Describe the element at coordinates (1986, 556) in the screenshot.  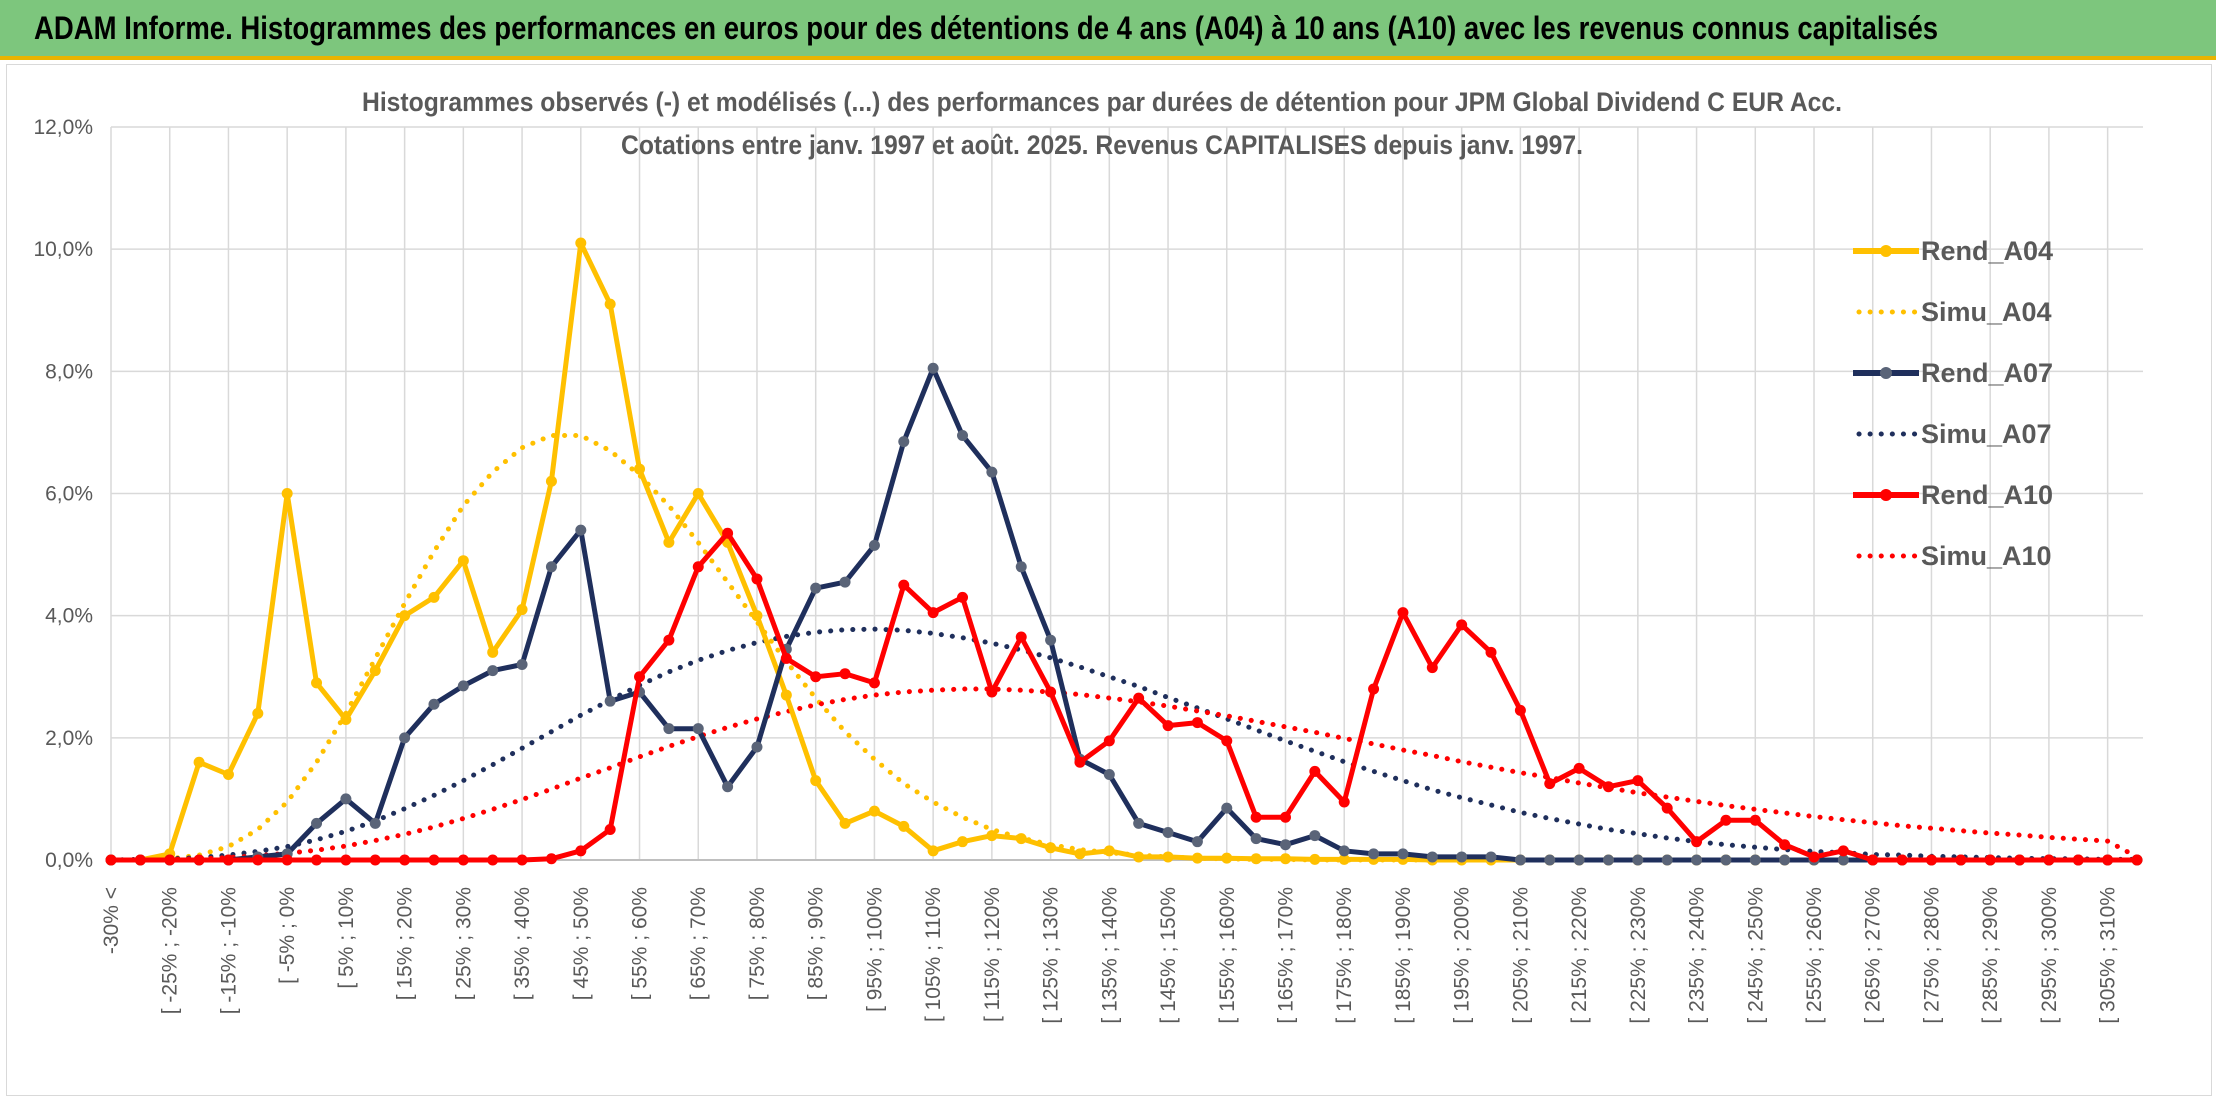
I see `legend-label: Simu_A10` at that location.